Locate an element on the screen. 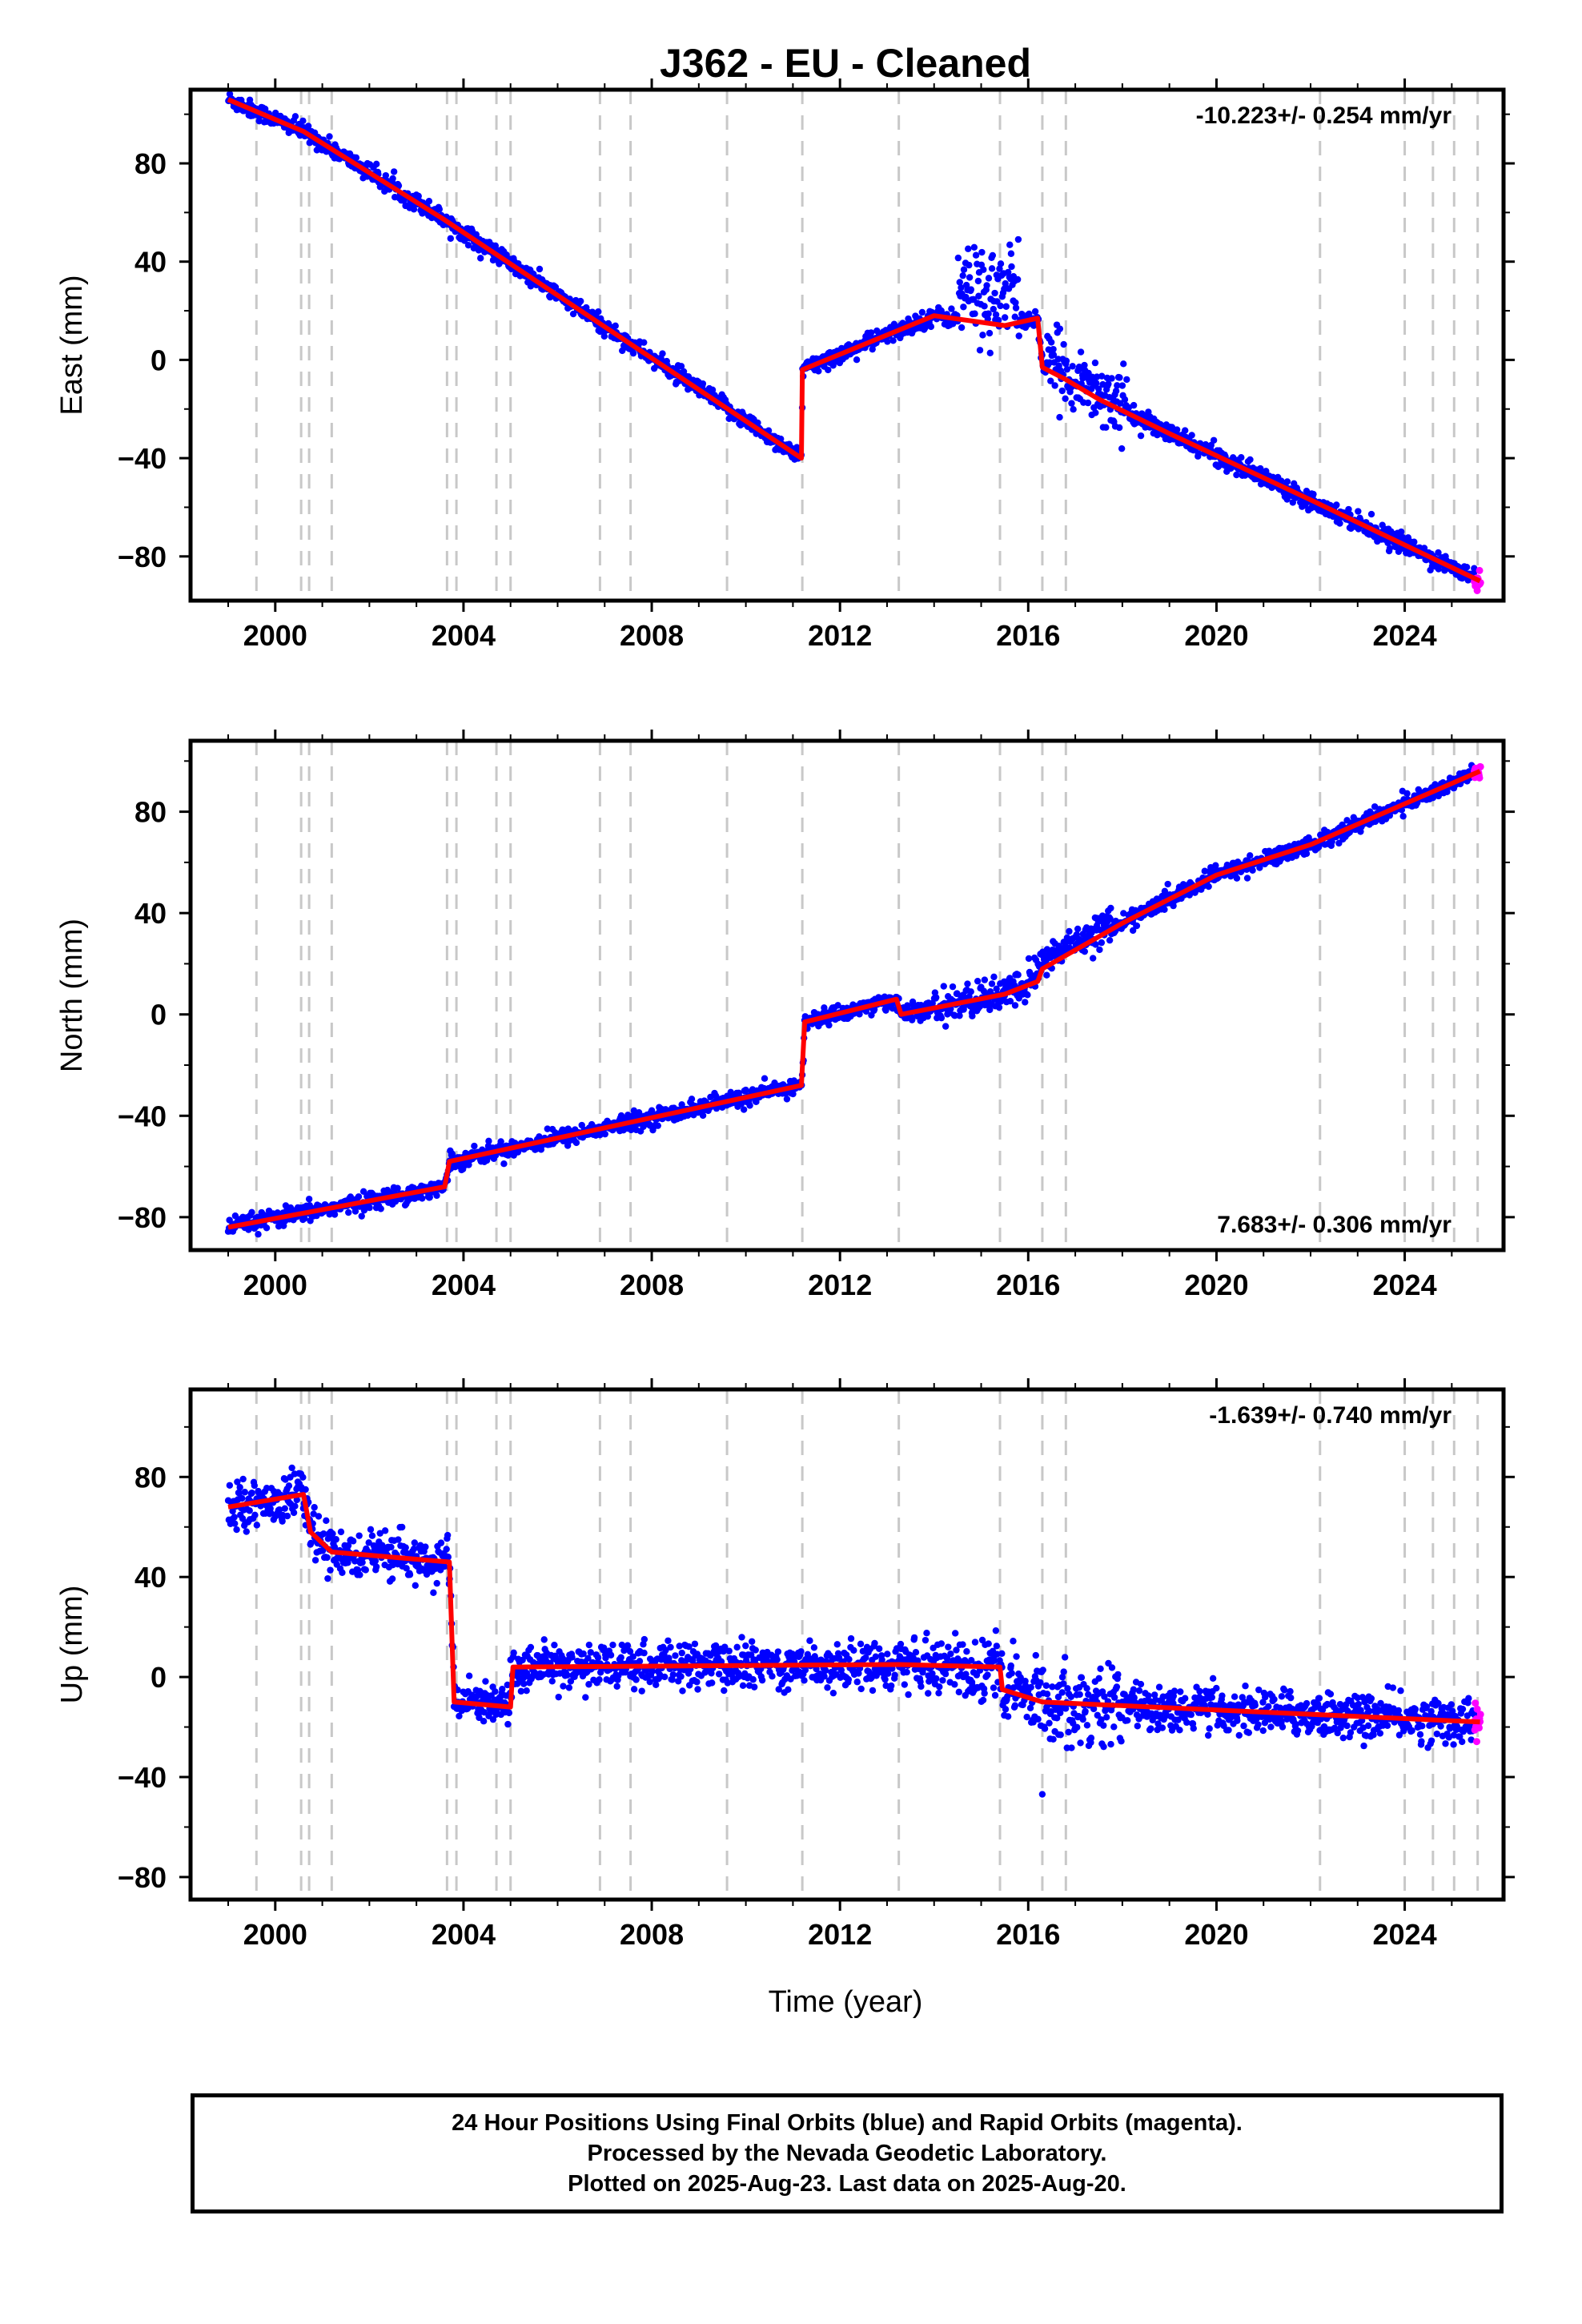  y-axis-label: East (mm) is located at coordinates (72, 345).